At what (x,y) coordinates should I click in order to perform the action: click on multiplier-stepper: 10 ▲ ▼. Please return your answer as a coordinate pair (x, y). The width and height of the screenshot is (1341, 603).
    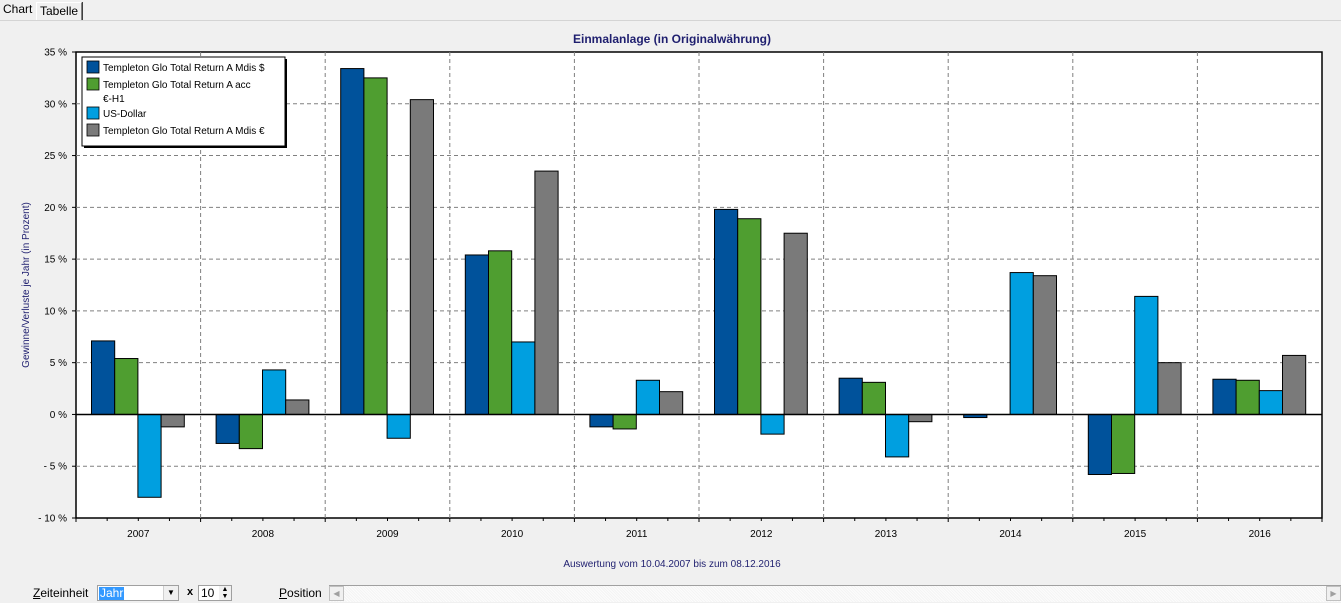
    Looking at the image, I should click on (215, 593).